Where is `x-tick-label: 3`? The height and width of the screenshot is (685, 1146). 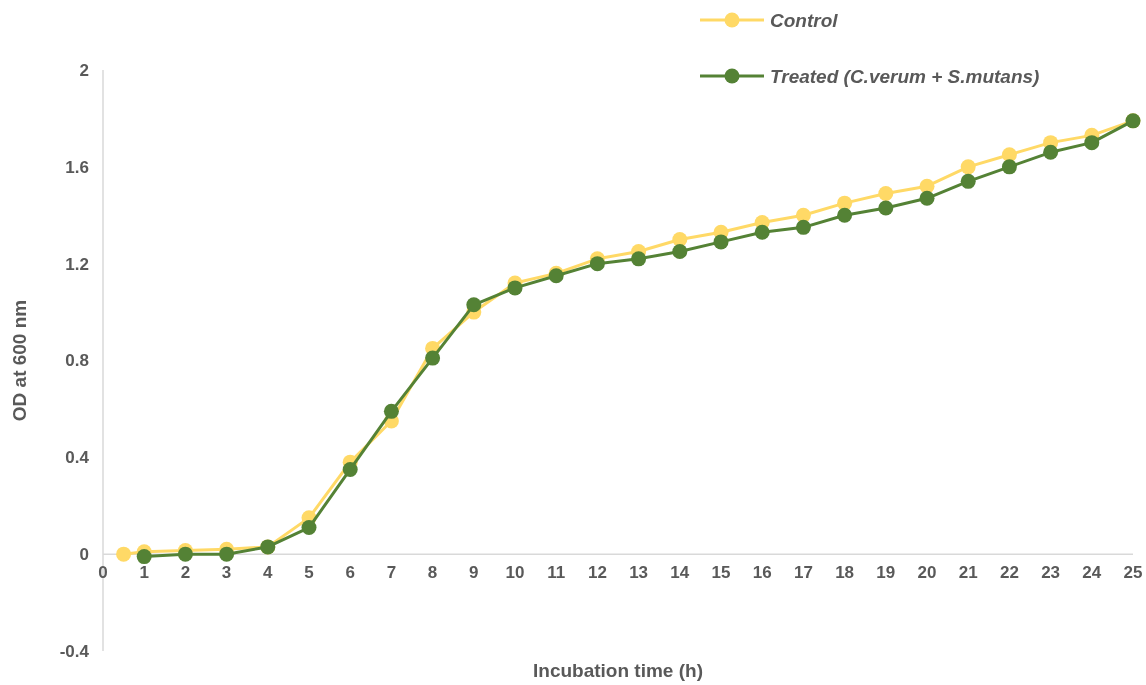
x-tick-label: 3 is located at coordinates (226, 573).